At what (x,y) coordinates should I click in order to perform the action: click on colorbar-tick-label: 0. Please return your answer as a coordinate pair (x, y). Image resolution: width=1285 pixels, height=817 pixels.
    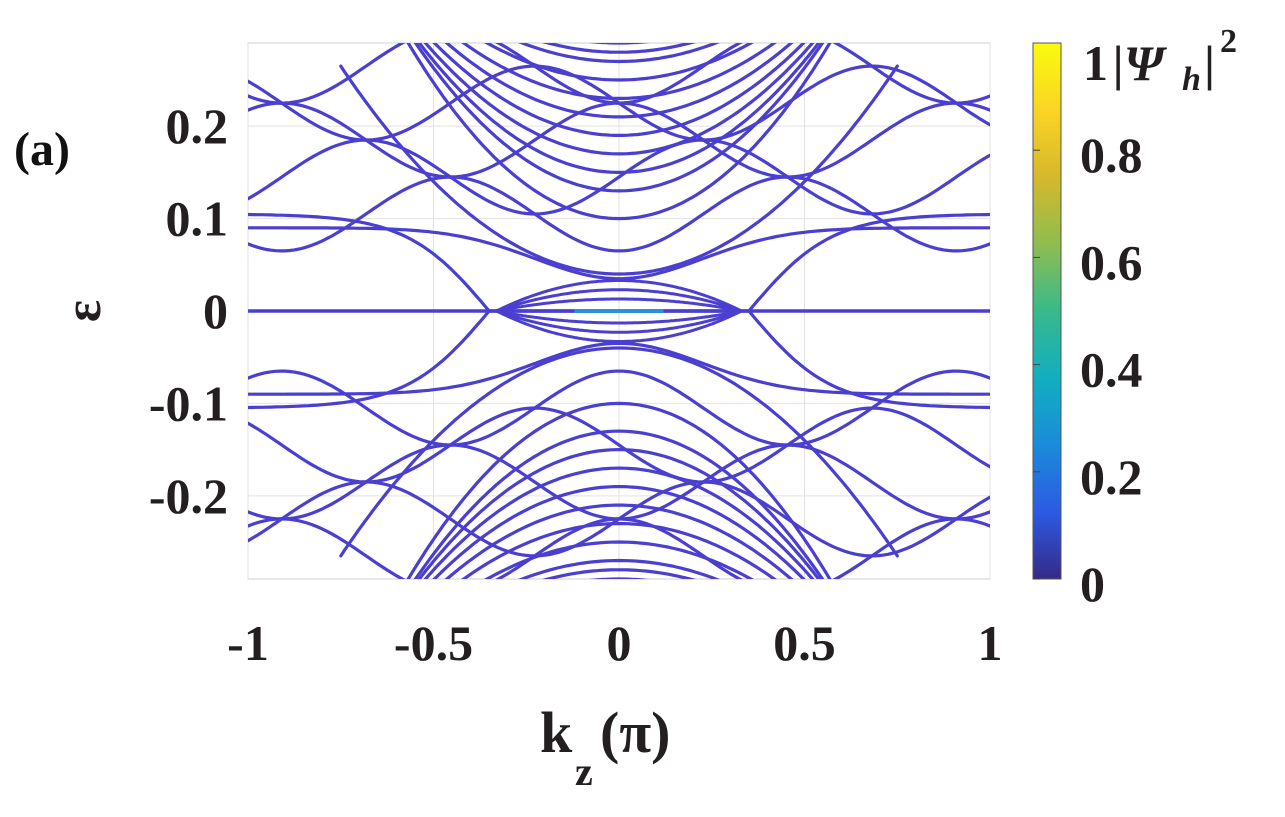
    Looking at the image, I should click on (1092, 584).